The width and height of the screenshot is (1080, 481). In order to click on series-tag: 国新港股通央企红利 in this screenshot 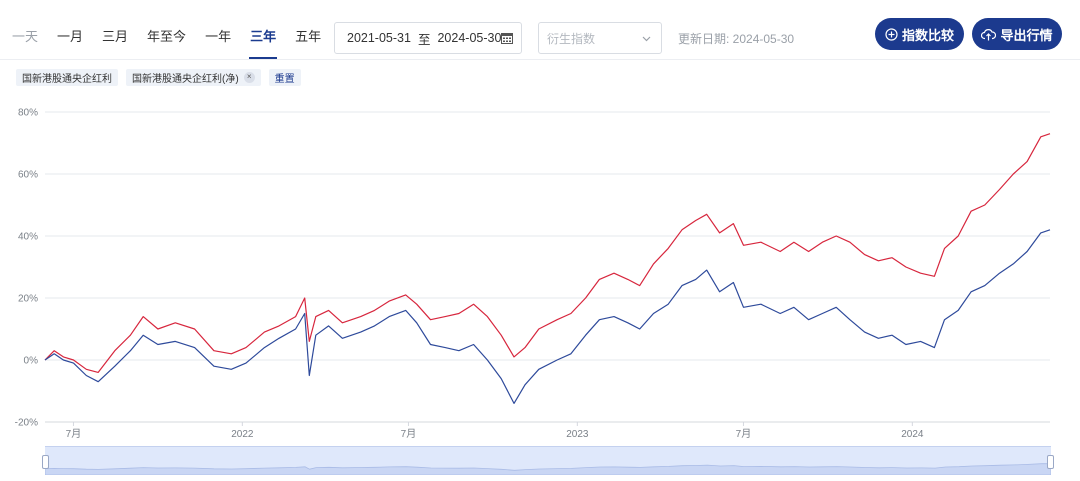, I will do `click(67, 77)`.